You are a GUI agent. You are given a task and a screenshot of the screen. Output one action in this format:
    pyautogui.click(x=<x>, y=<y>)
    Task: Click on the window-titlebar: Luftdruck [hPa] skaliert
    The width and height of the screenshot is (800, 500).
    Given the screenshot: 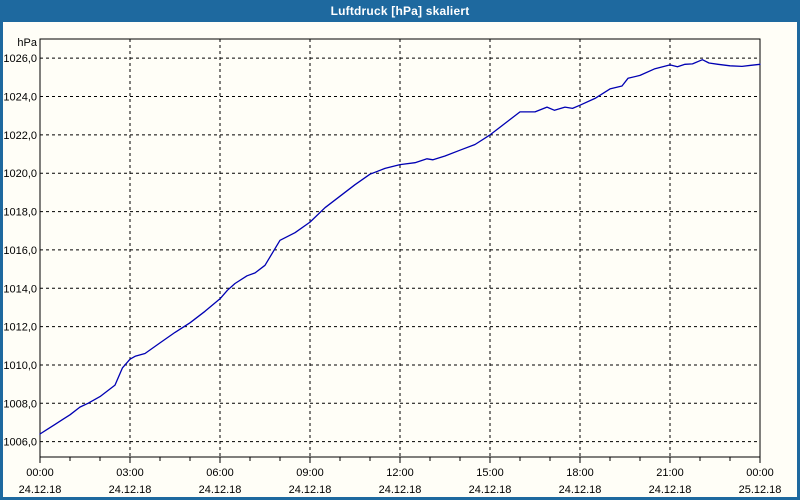 What is the action you would take?
    pyautogui.click(x=400, y=11)
    